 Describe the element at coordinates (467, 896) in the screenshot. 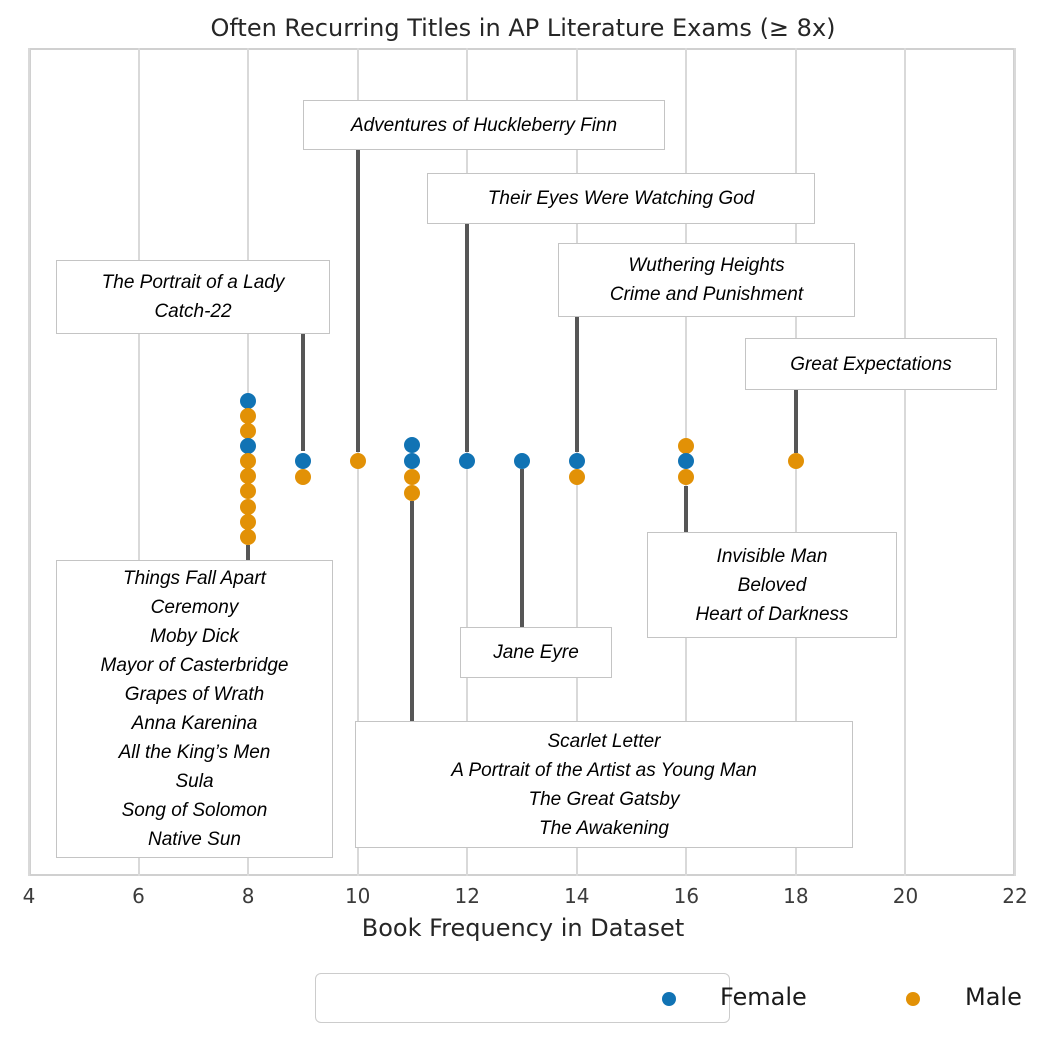

I see `x-tick-label: 12` at that location.